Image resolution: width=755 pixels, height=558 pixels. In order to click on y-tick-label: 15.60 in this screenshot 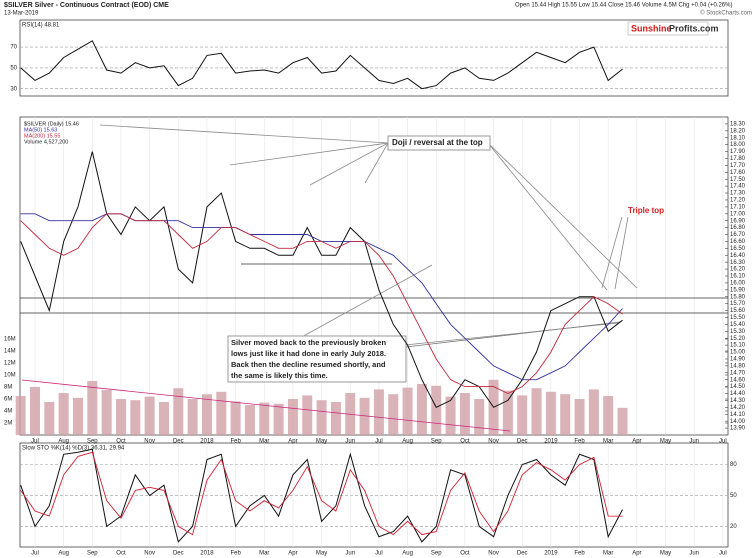, I will do `click(738, 311)`.